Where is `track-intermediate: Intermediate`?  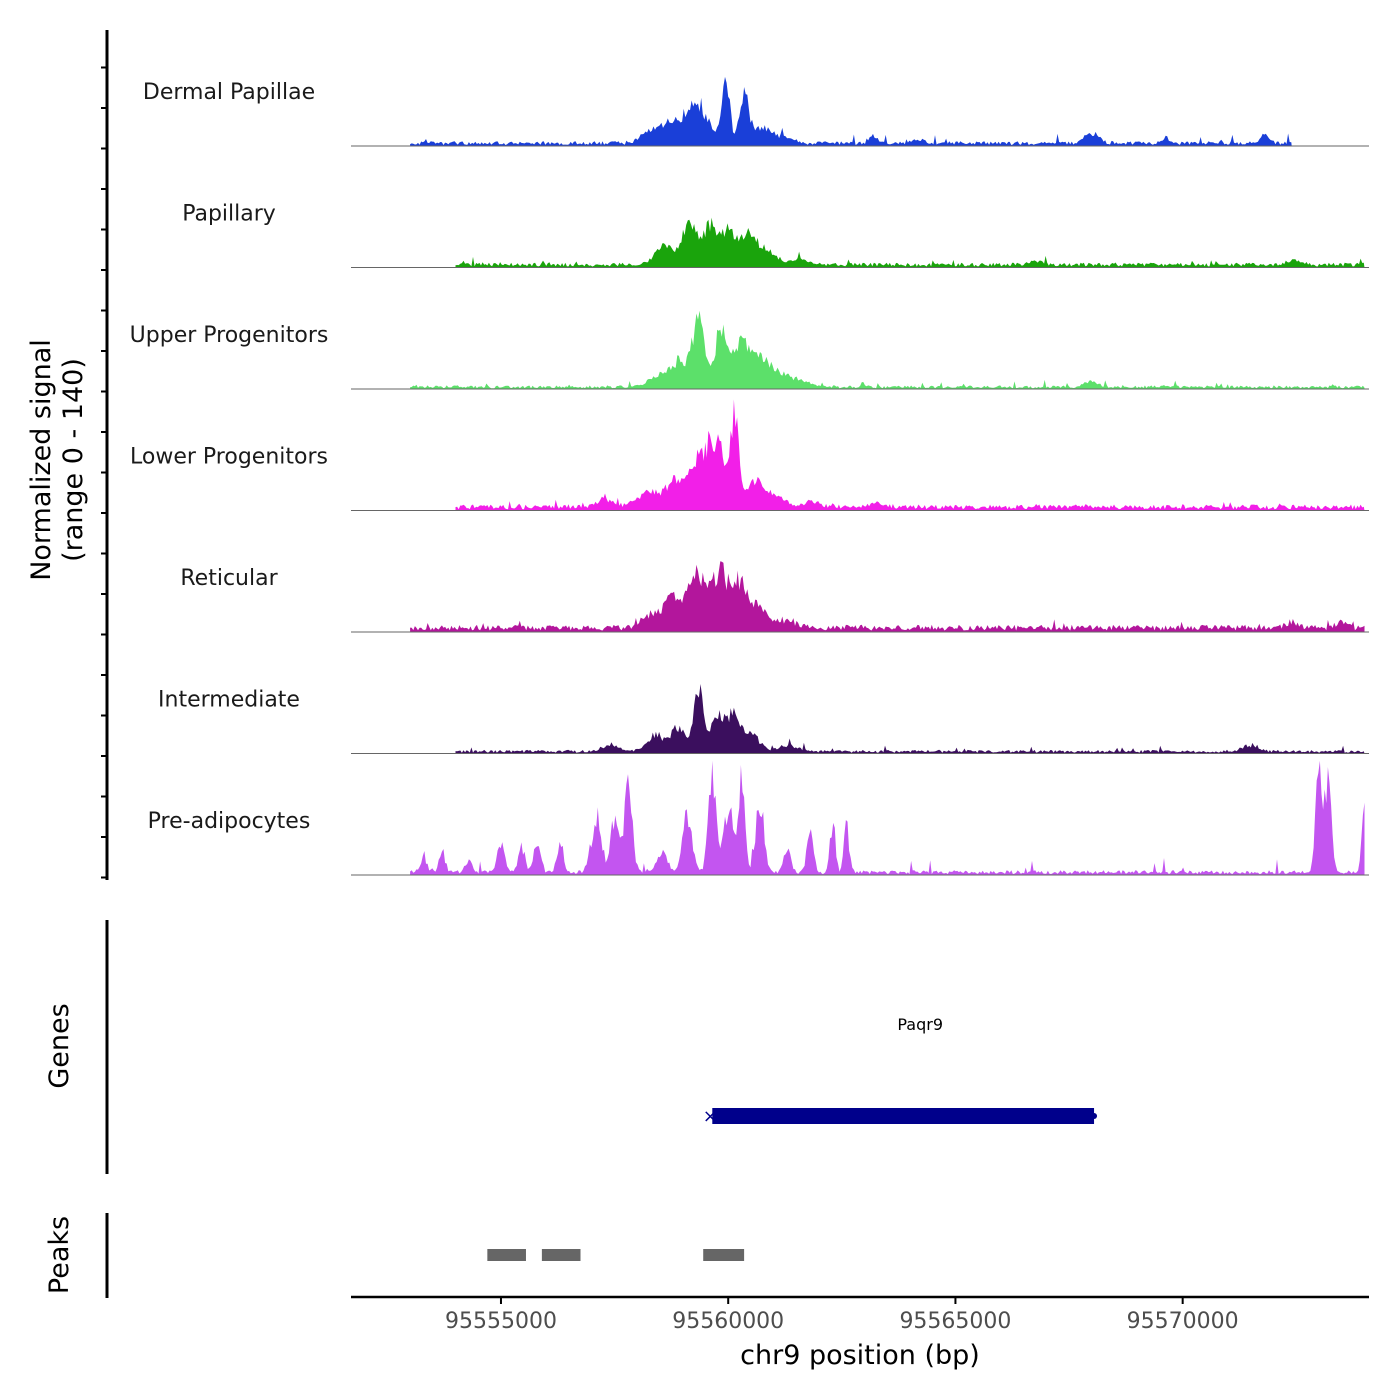
track-intermediate: Intermediate is located at coordinates (763, 719).